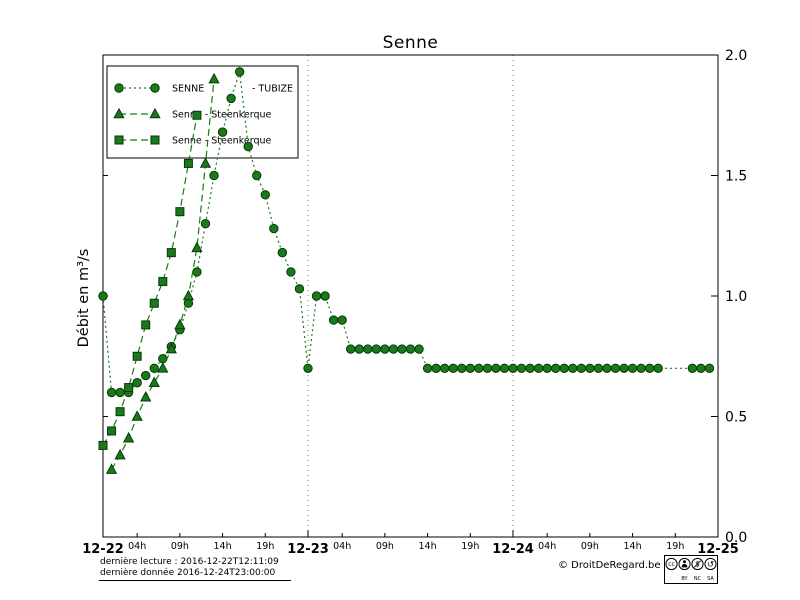 This screenshot has height=600, width=800. What do you see at coordinates (195, 580) in the screenshot?
I see `footer-divider` at bounding box center [195, 580].